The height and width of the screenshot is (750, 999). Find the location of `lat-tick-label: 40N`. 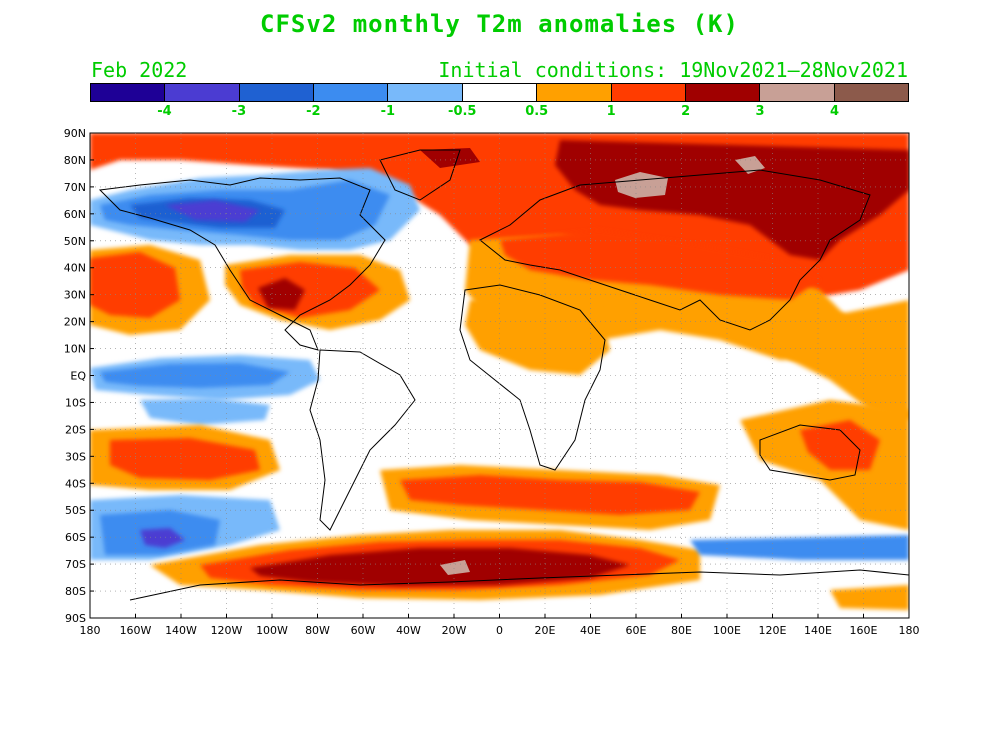

lat-tick-label: 40N is located at coordinates (75, 268).